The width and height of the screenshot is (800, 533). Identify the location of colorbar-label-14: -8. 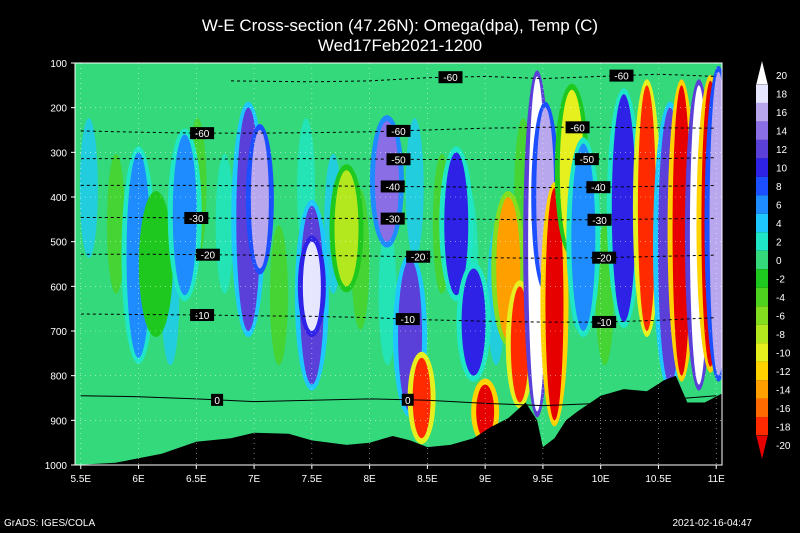
(780, 335).